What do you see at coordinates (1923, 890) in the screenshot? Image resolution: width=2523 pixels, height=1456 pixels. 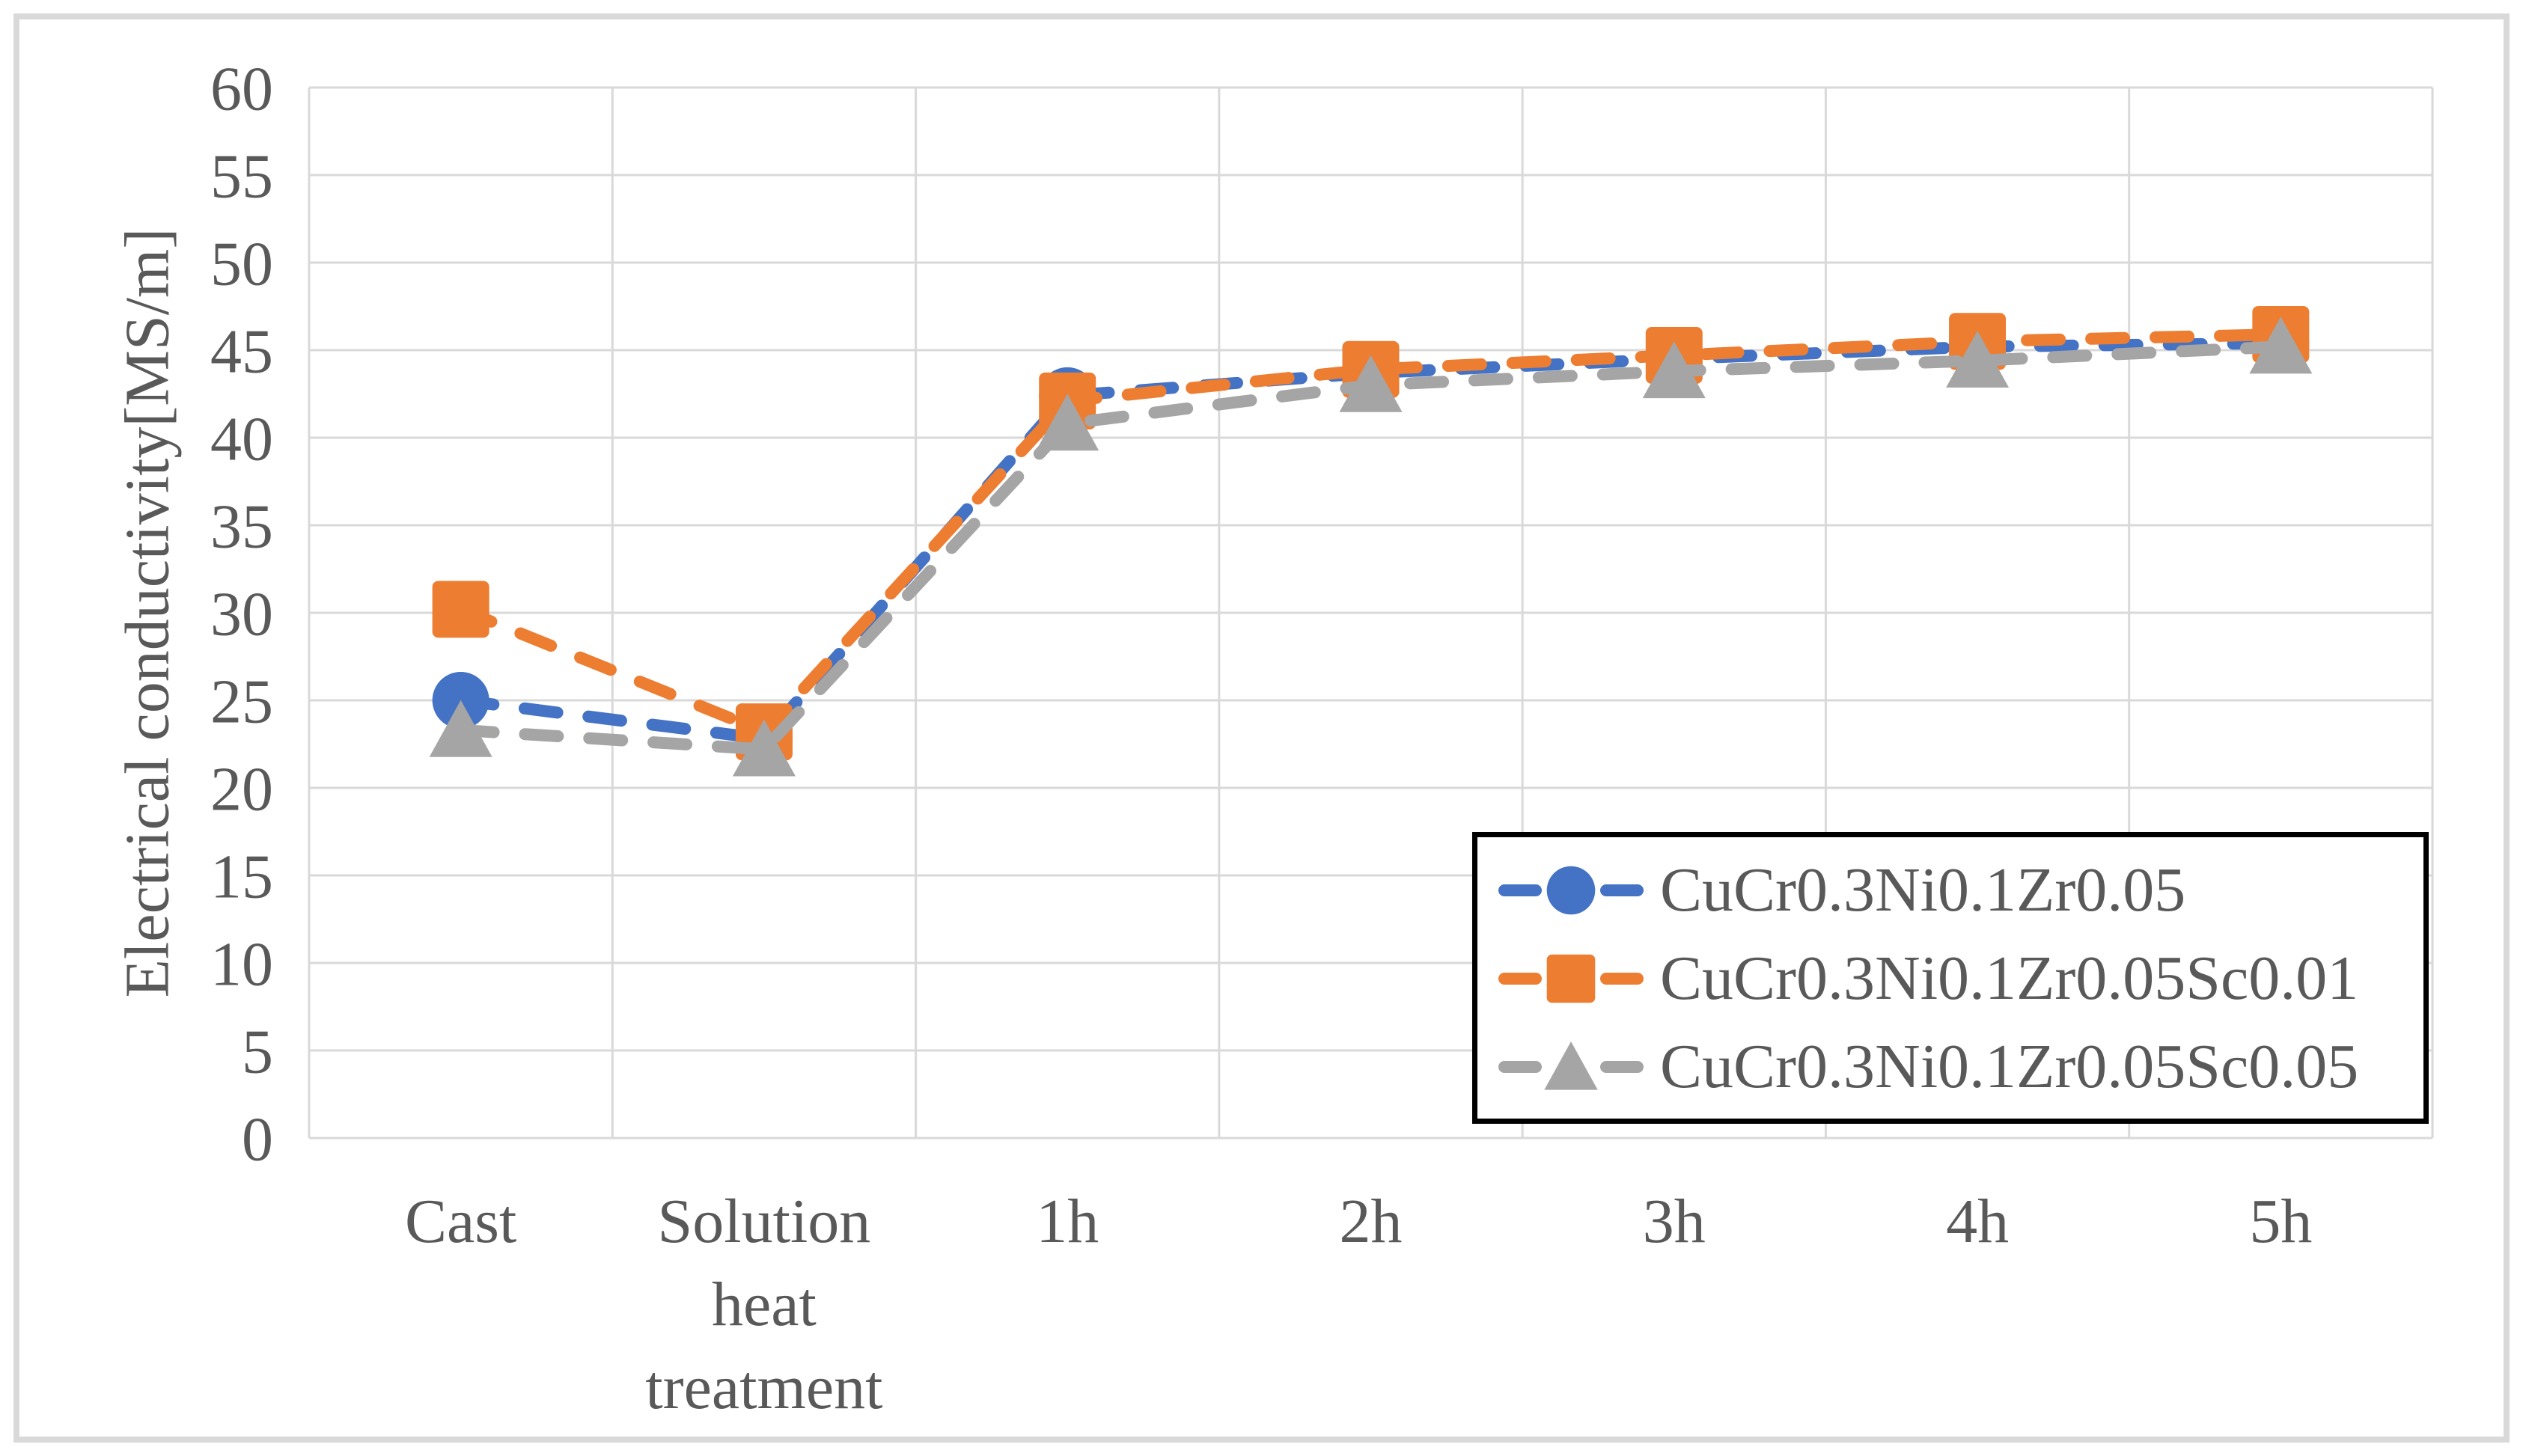 I see `legend-label: CuCr0.3Ni0.1Zr0.05` at bounding box center [1923, 890].